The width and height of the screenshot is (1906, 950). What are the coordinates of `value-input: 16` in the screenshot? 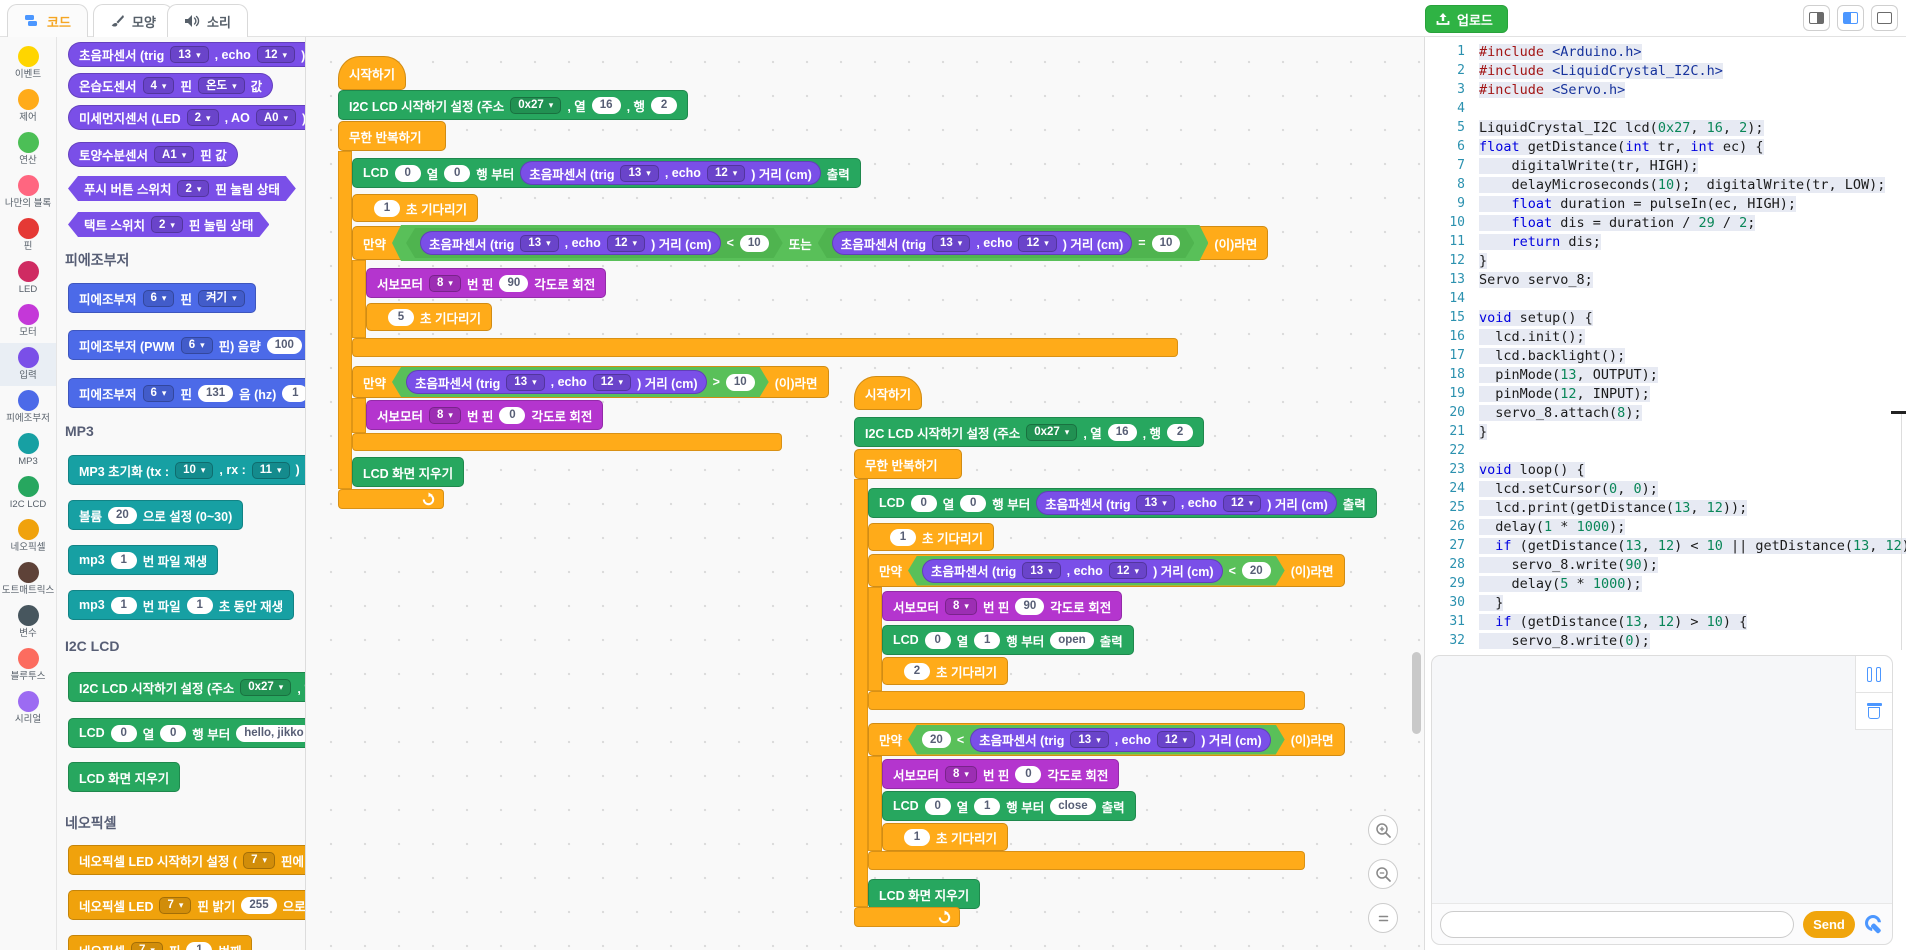 It's located at (606, 105).